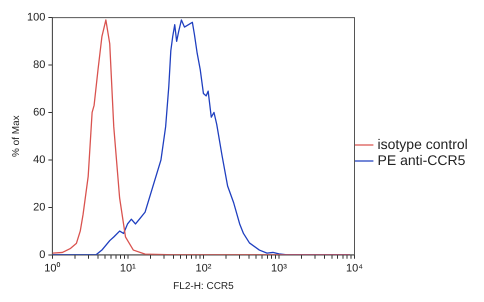 This screenshot has height=302, width=484. I want to click on x-tick-label: 10³, so click(279, 268).